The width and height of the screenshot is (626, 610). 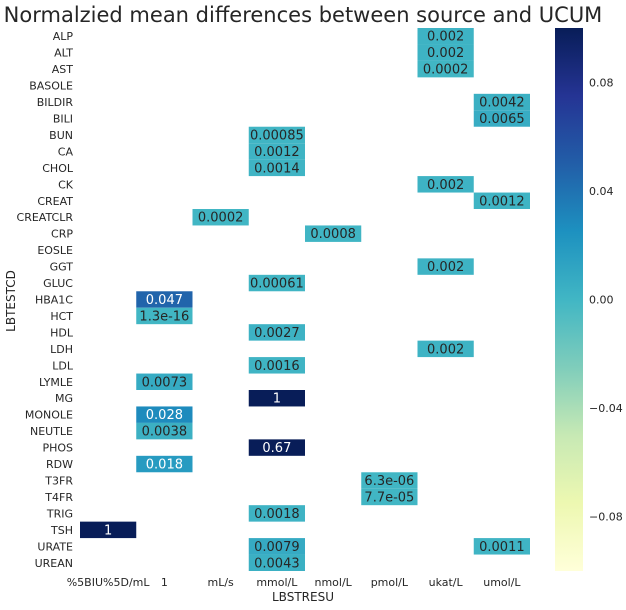 I want to click on y-tick-label: AST, so click(x=63, y=69).